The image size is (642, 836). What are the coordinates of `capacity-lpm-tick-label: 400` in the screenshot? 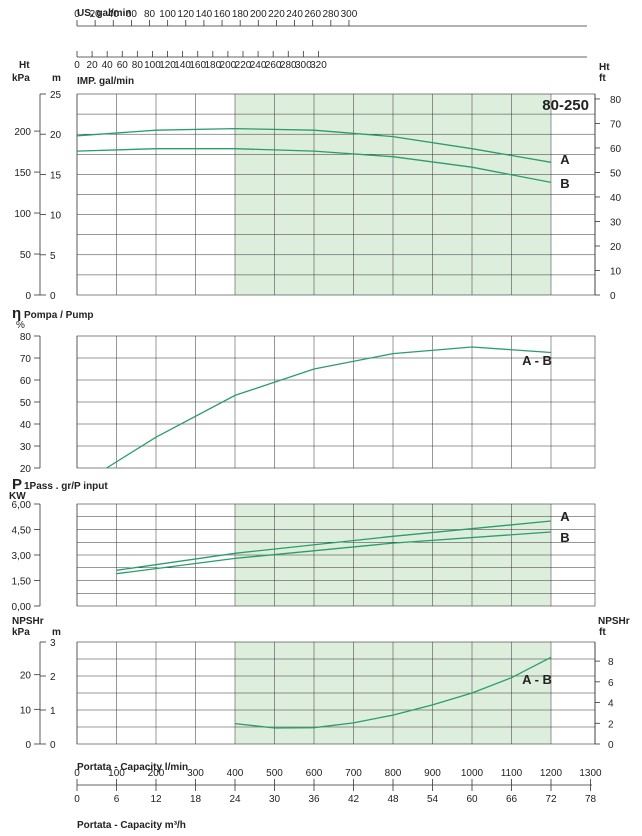 It's located at (235, 773).